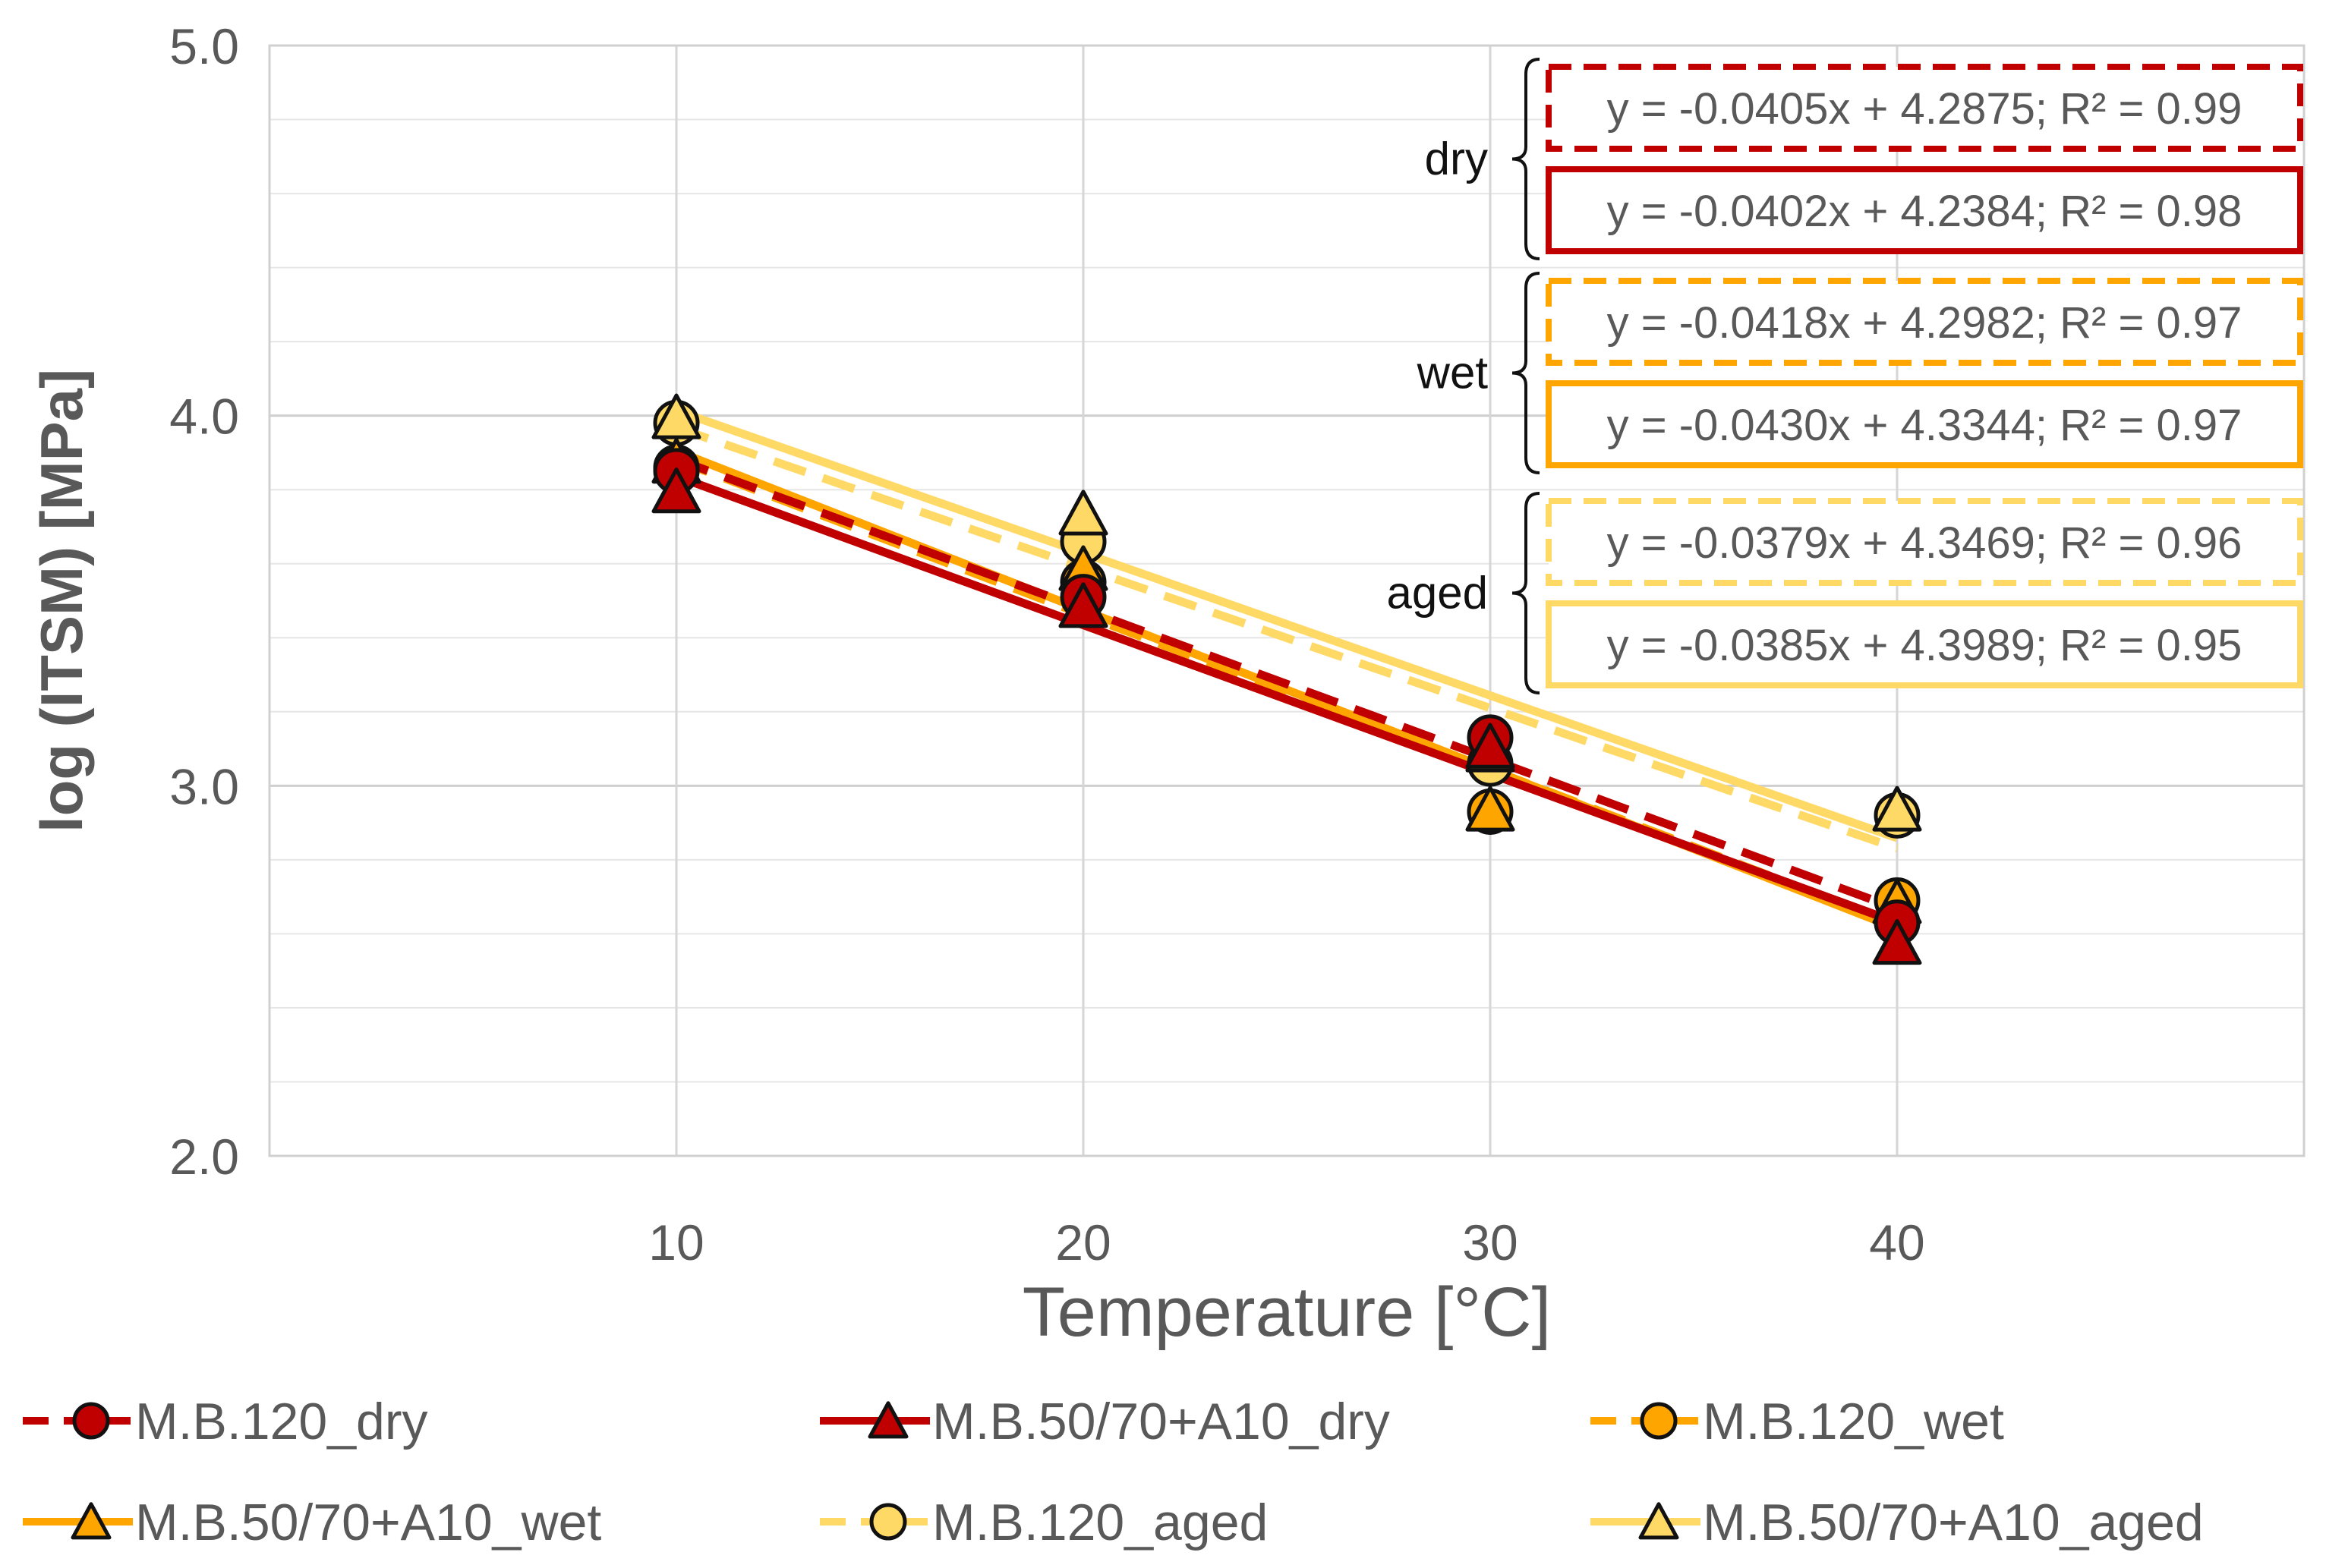  Describe the element at coordinates (1490, 1242) in the screenshot. I see `x-tick-label: 30` at that location.